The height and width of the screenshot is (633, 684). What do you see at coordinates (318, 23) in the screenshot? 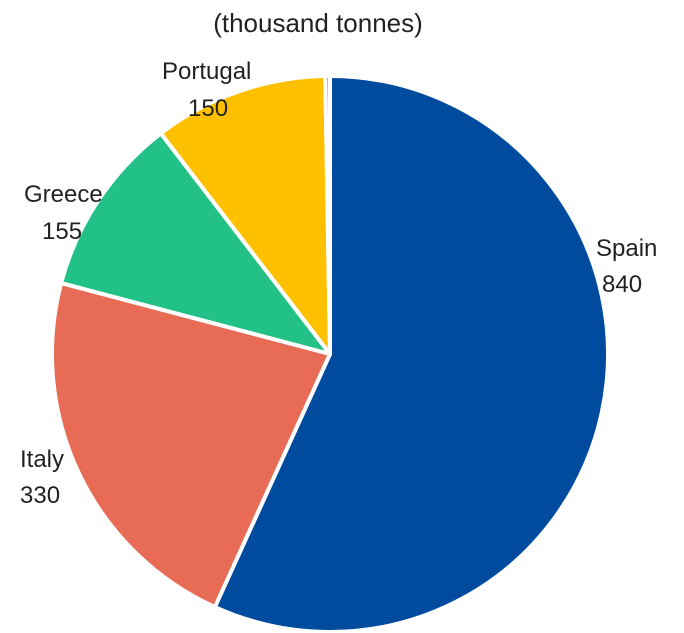
I see `chart-subtitle: (thousand tonnes)` at bounding box center [318, 23].